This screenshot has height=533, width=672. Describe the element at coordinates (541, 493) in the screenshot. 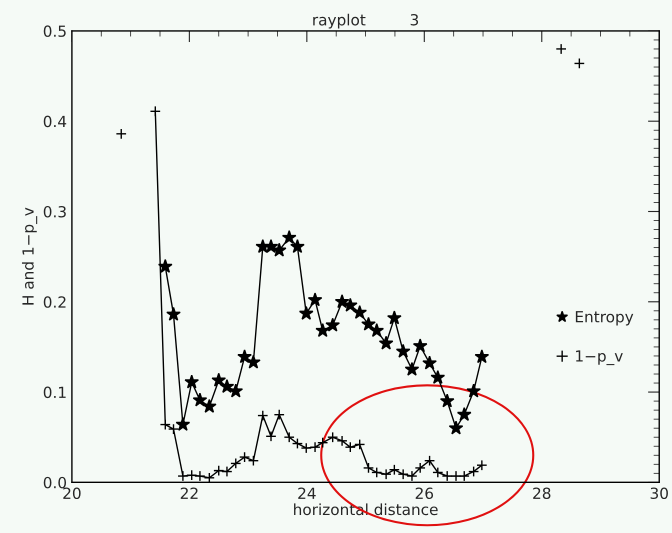

I see `x-tick-label: 28` at that location.